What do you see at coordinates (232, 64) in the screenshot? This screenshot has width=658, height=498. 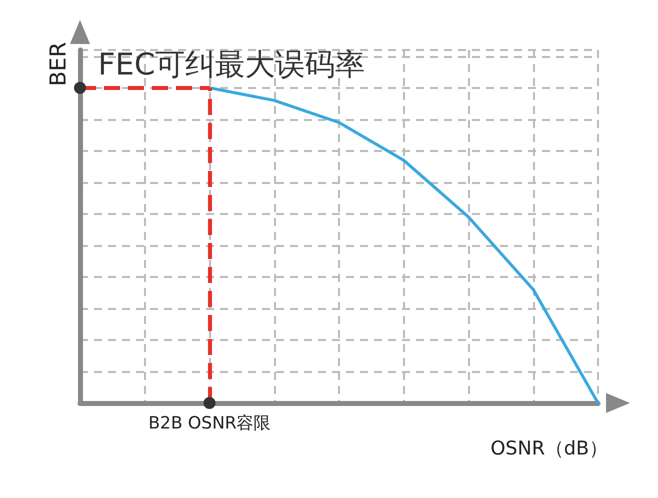 I see `ref-line-label: FEC可纠最大误码率` at bounding box center [232, 64].